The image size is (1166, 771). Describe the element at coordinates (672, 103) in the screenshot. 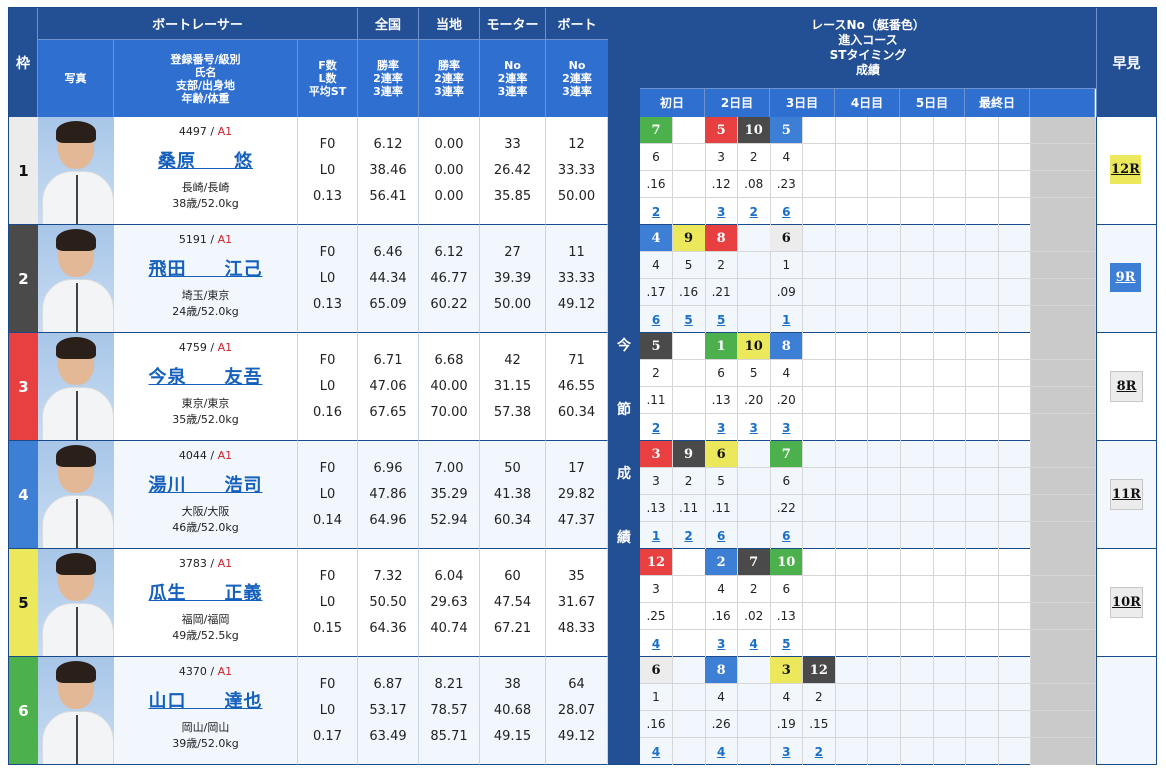

I see `day-header-1: 初日` at that location.